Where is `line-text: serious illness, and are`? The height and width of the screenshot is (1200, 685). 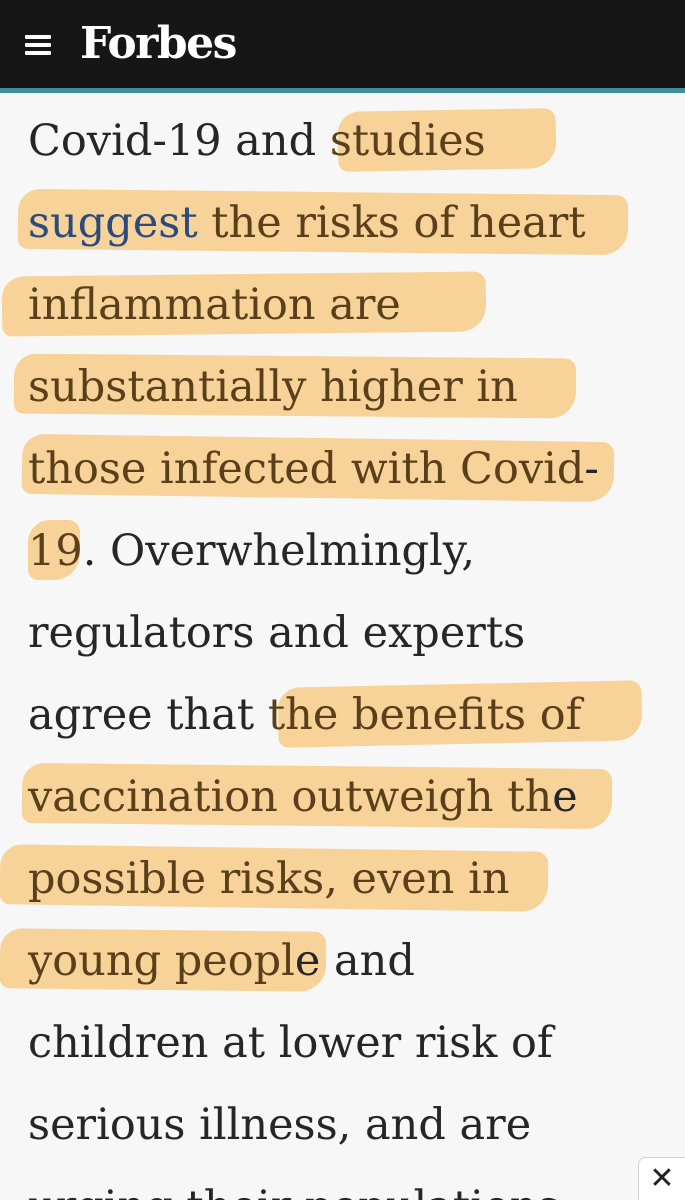 line-text: serious illness, and are is located at coordinates (280, 1125).